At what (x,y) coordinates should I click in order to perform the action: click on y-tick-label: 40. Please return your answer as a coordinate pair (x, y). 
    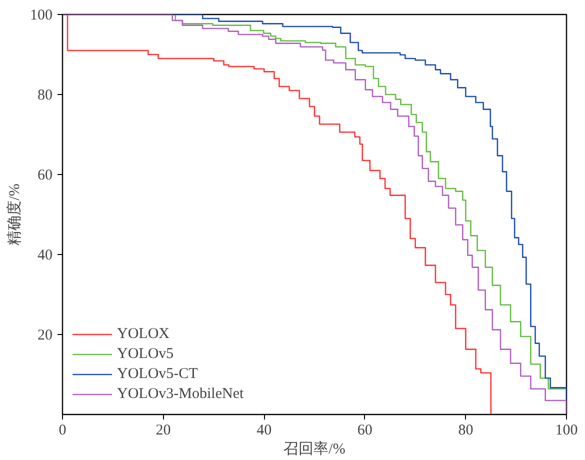
    Looking at the image, I should click on (45, 256).